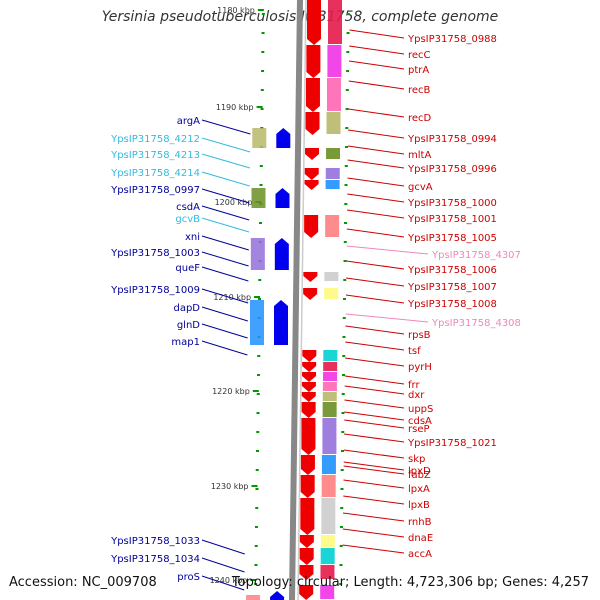 The width and height of the screenshot is (600, 600). What do you see at coordinates (414, 351) in the screenshot?
I see `gene-label-right: tsf` at bounding box center [414, 351].